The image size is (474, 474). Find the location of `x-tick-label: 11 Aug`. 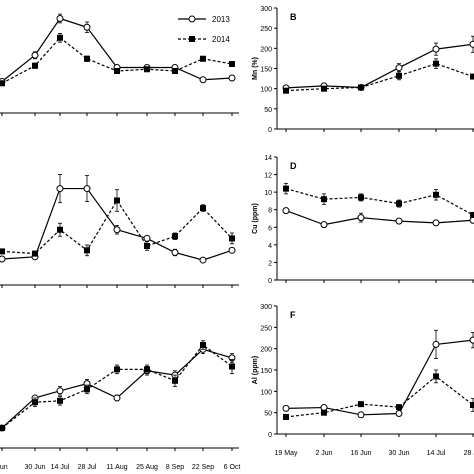

x-tick-label: 11 Aug is located at coordinates (116, 467).